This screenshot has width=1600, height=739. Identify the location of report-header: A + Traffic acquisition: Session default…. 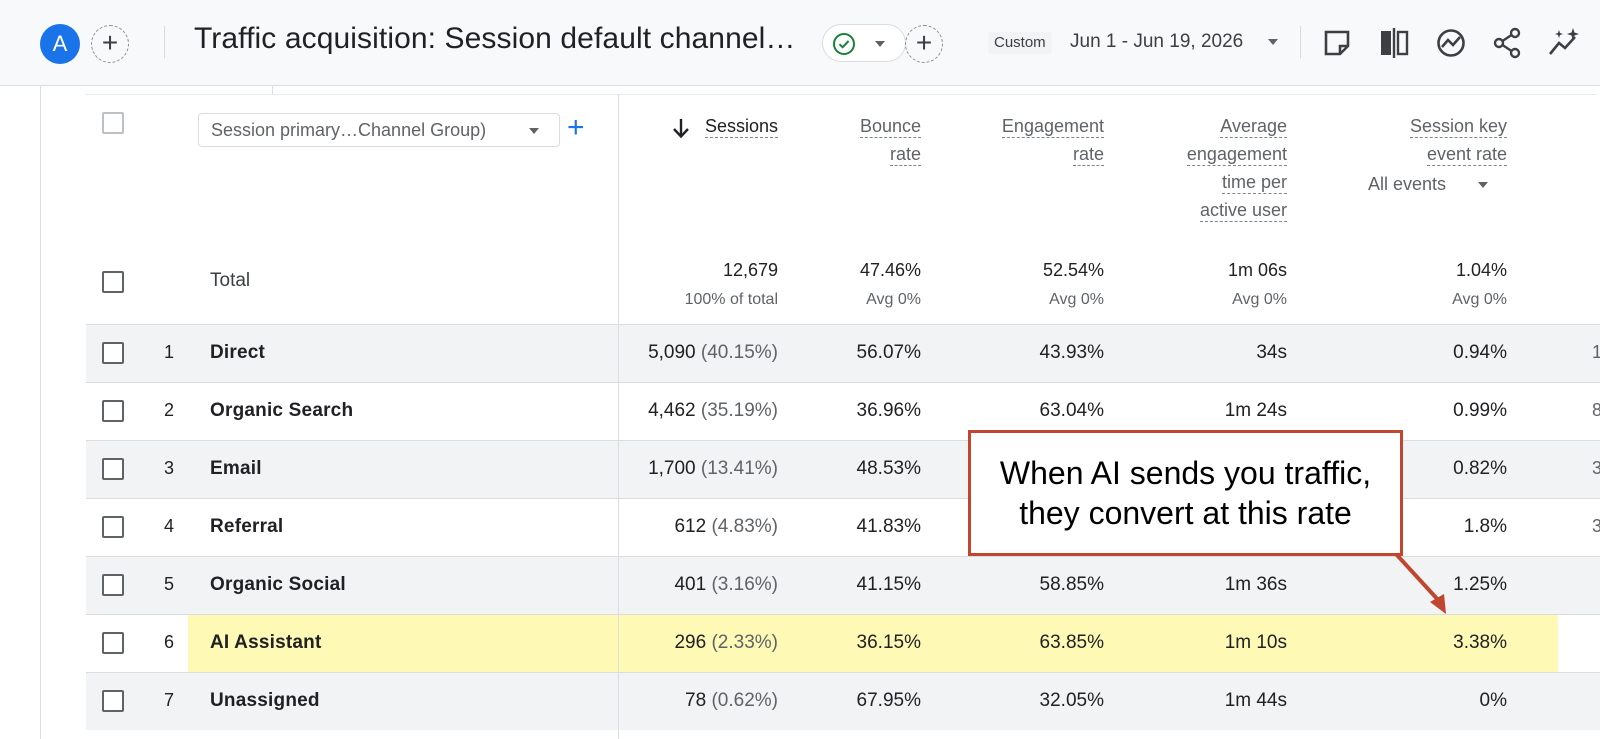
(800, 43).